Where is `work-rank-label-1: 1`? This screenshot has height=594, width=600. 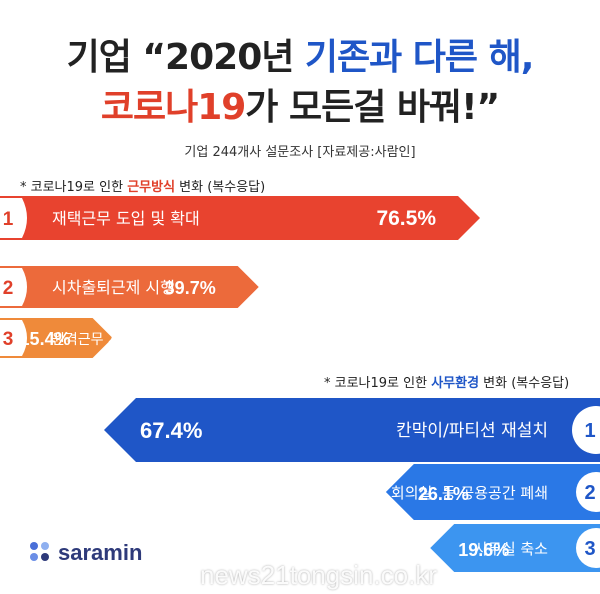 work-rank-label-1: 1 is located at coordinates (8, 219).